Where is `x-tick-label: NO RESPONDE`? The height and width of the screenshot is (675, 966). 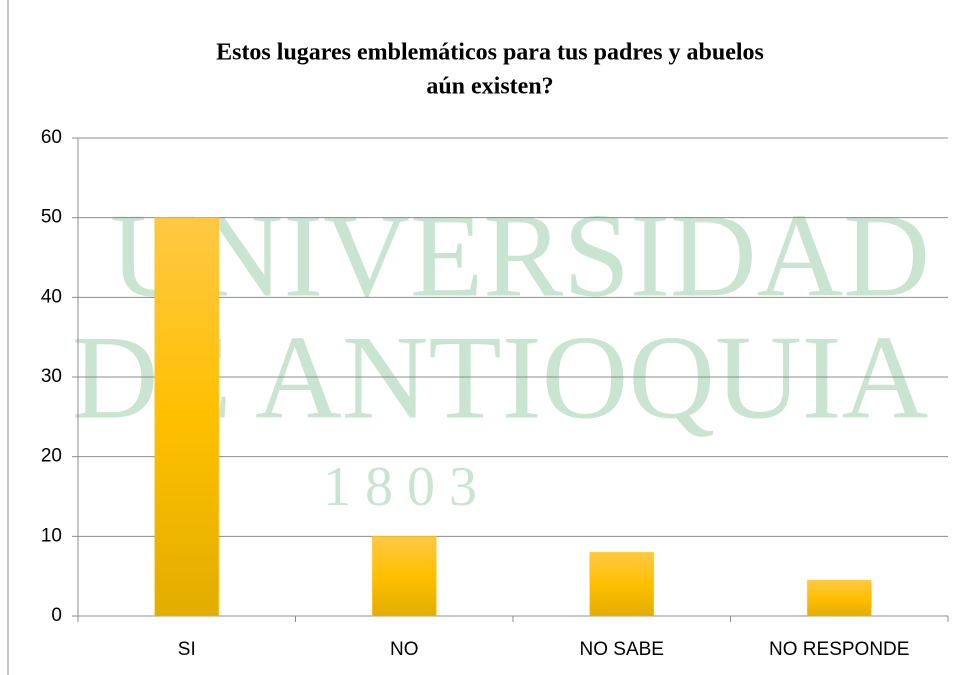
x-tick-label: NO RESPONDE is located at coordinates (839, 649).